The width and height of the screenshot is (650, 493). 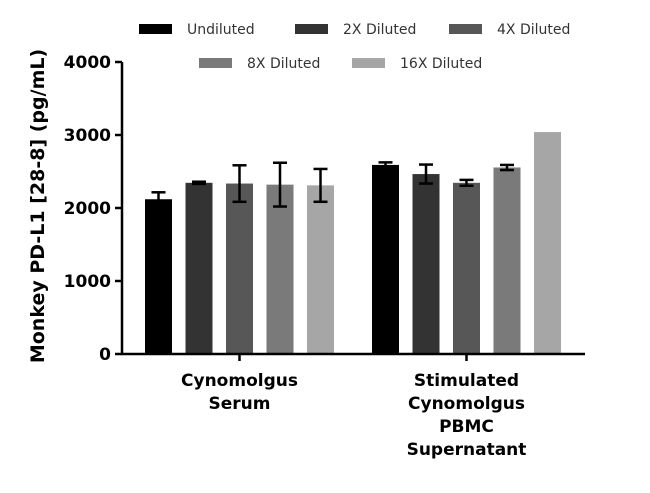 What do you see at coordinates (466, 427) in the screenshot?
I see `x-tick-label: PBMC` at bounding box center [466, 427].